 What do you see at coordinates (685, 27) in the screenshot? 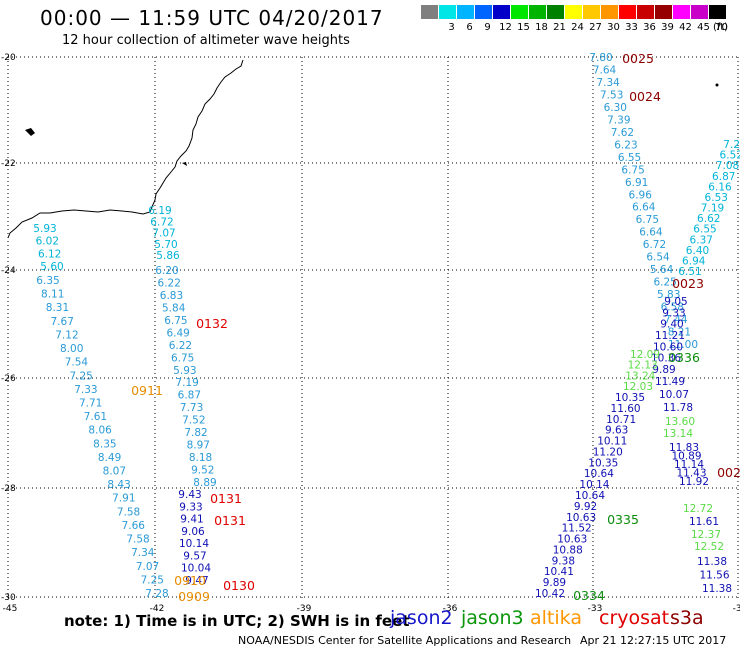
I see `scale-tick-label: 42` at bounding box center [685, 27].